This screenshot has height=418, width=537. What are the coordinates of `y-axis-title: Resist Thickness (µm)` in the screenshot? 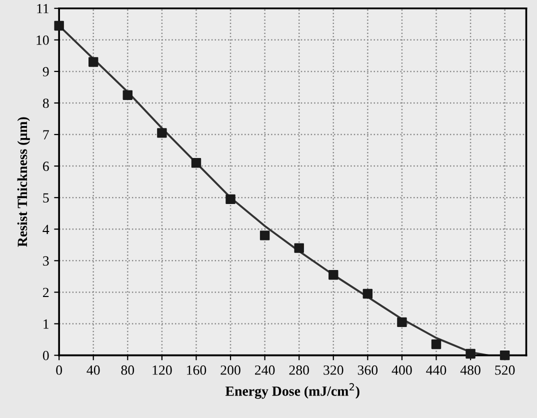 It's located at (23, 182).